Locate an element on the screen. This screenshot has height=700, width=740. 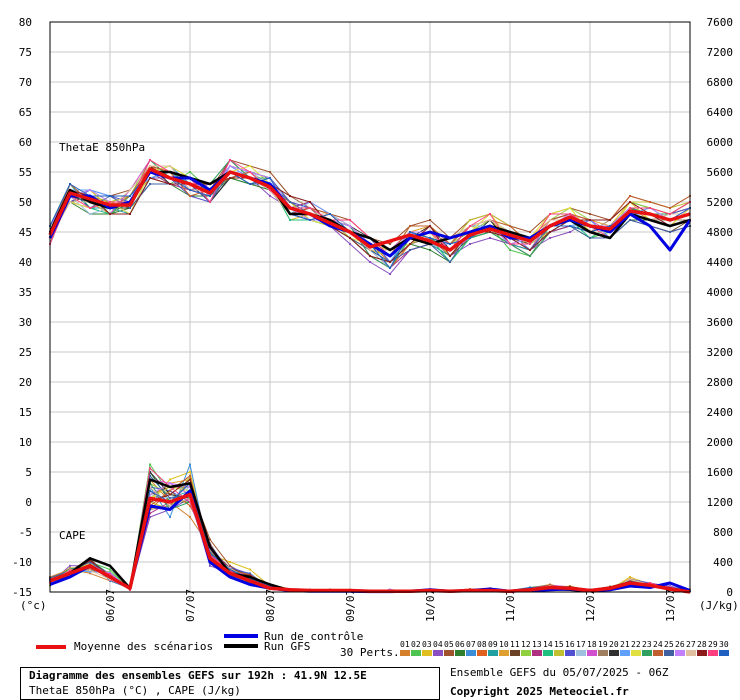
right-tick-label: 7200 is located at coordinates (720, 52).